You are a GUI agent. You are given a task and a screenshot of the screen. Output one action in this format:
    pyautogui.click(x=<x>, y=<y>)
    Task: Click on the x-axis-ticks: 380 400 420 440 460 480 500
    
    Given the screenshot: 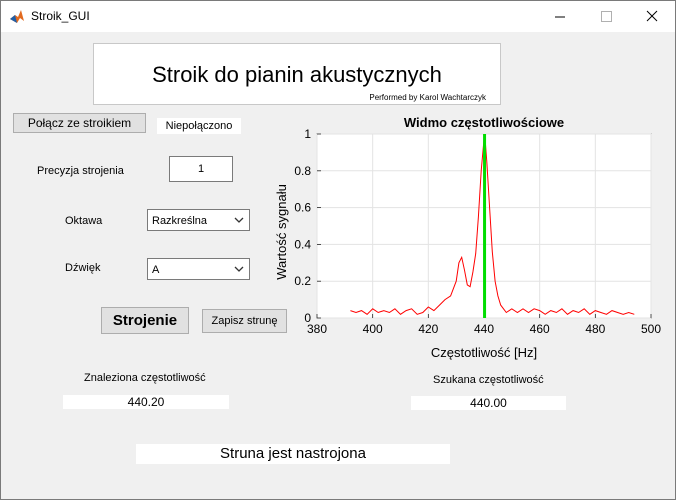 What is the action you would take?
    pyautogui.click(x=484, y=325)
    